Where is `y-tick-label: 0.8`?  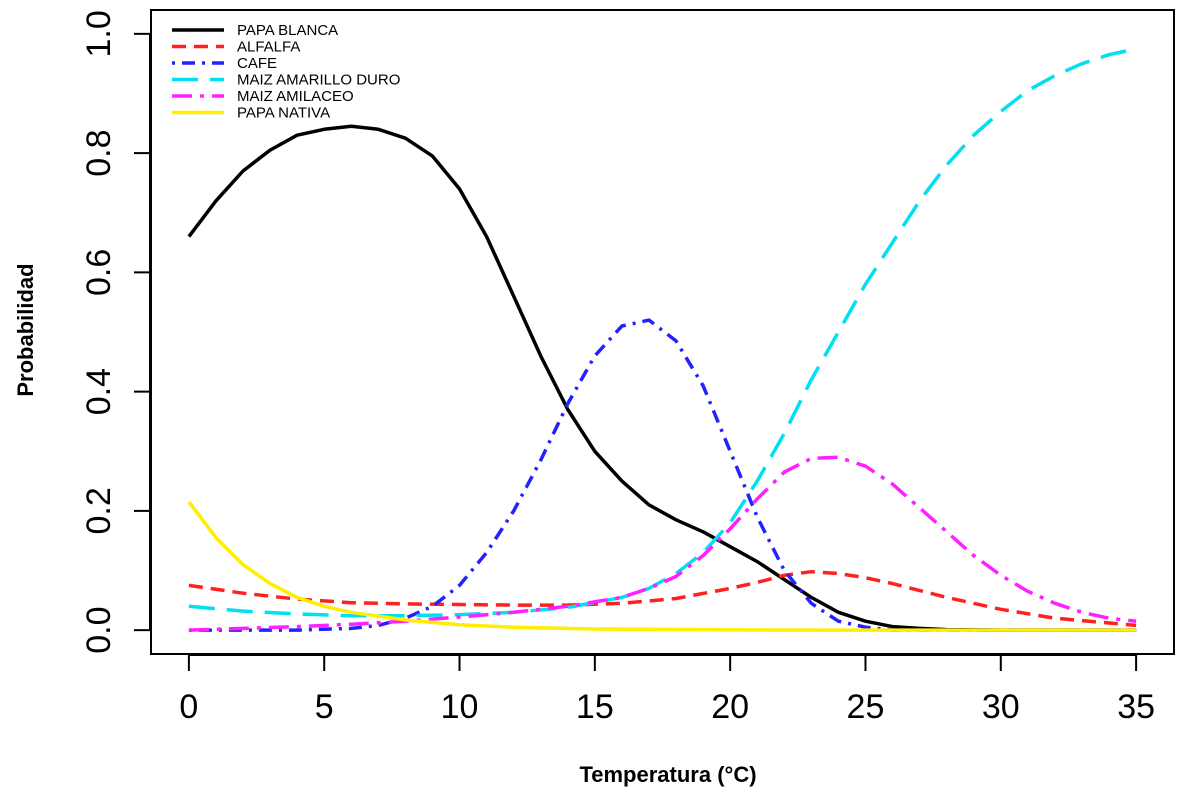 y-tick-label: 0.8 is located at coordinates (99, 152).